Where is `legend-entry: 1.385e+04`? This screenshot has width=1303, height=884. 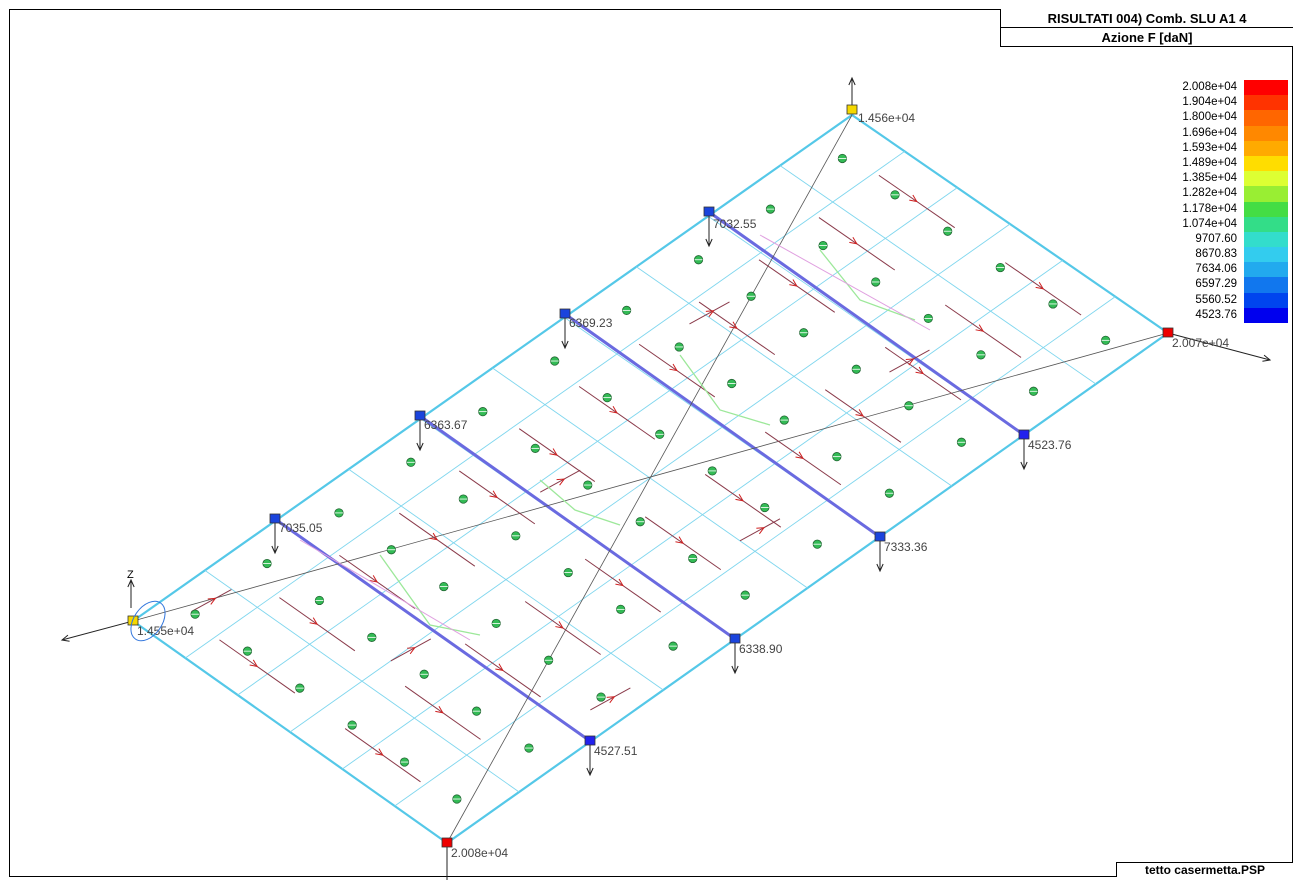
legend-entry: 1.385e+04 is located at coordinates (1222, 179).